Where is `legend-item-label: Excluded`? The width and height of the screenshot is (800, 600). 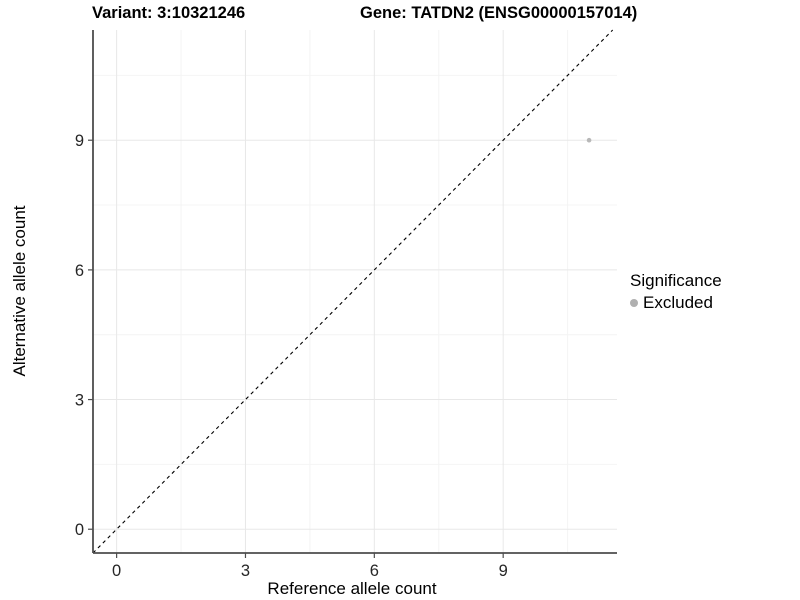
legend-item-label: Excluded is located at coordinates (678, 302).